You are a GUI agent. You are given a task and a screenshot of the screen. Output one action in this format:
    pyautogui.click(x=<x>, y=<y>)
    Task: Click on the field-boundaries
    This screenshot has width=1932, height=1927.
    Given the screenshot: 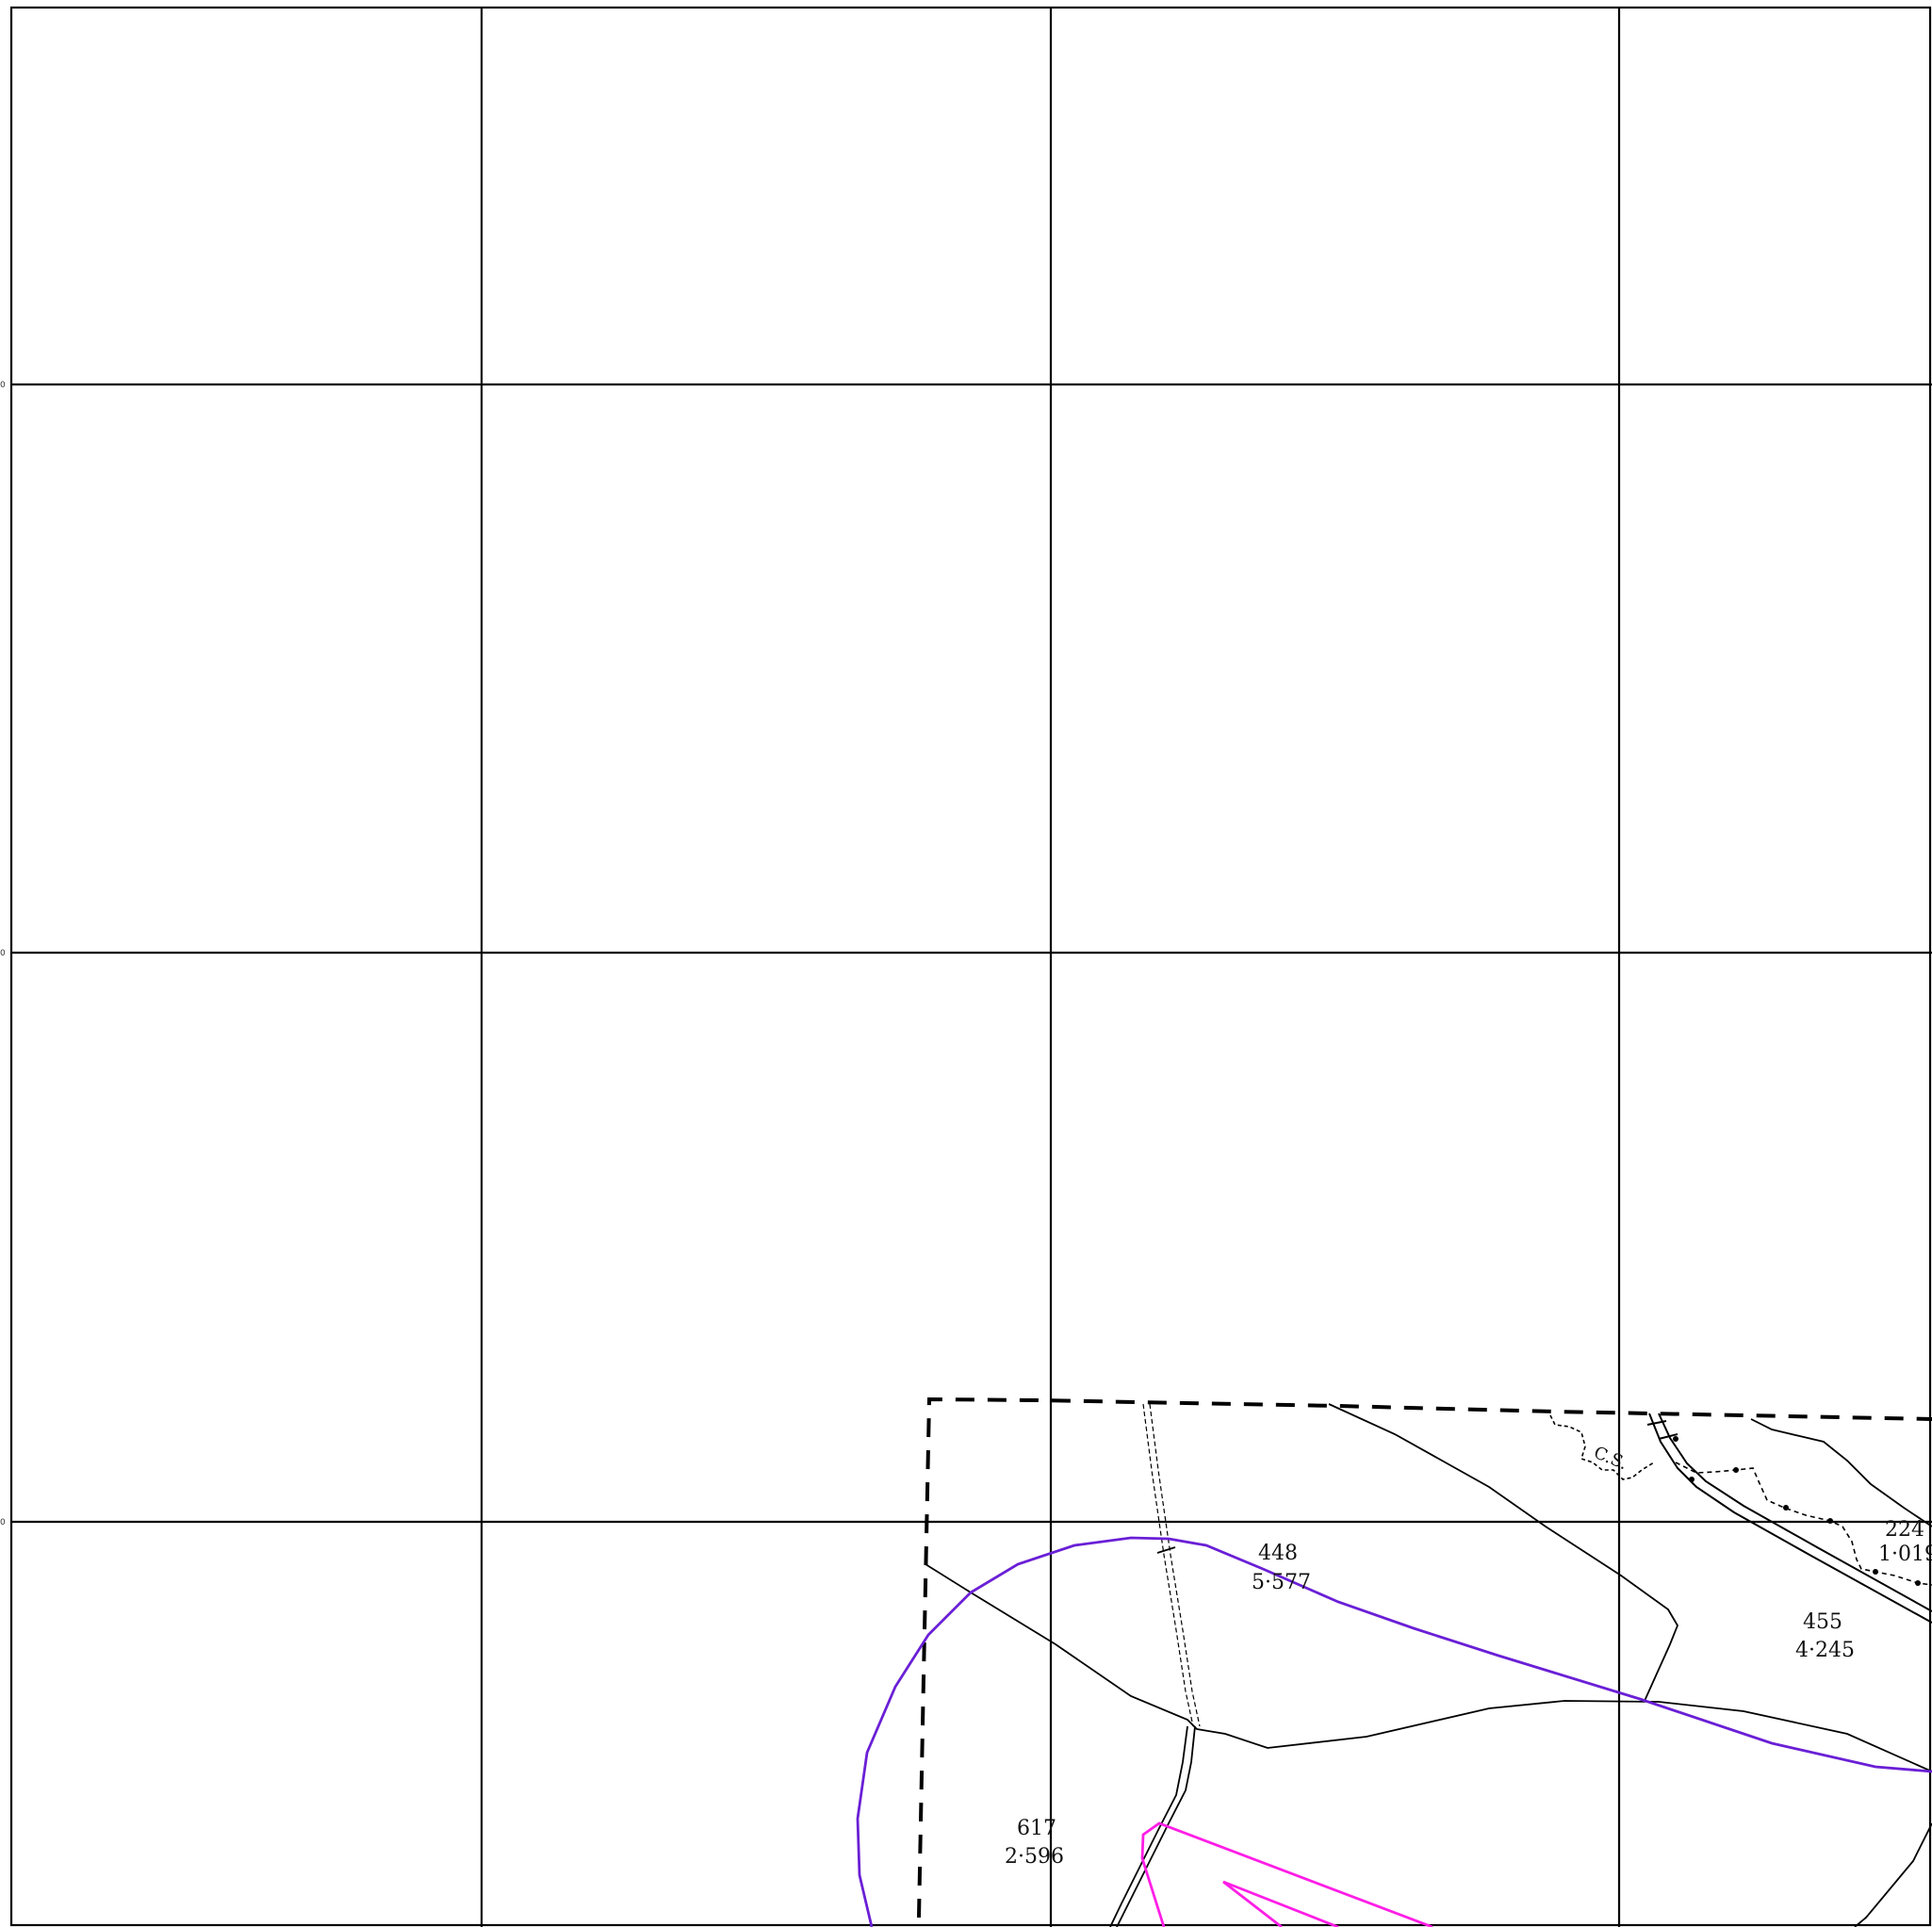 What is the action you would take?
    pyautogui.click(x=1428, y=1665)
    